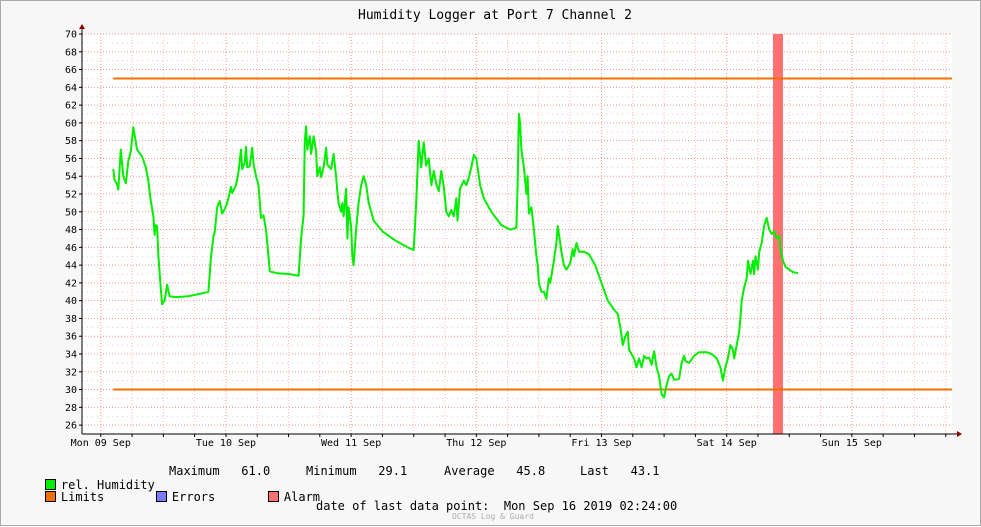 This screenshot has height=527, width=981. What do you see at coordinates (71, 230) in the screenshot?
I see `y-tick-label: 48` at bounding box center [71, 230].